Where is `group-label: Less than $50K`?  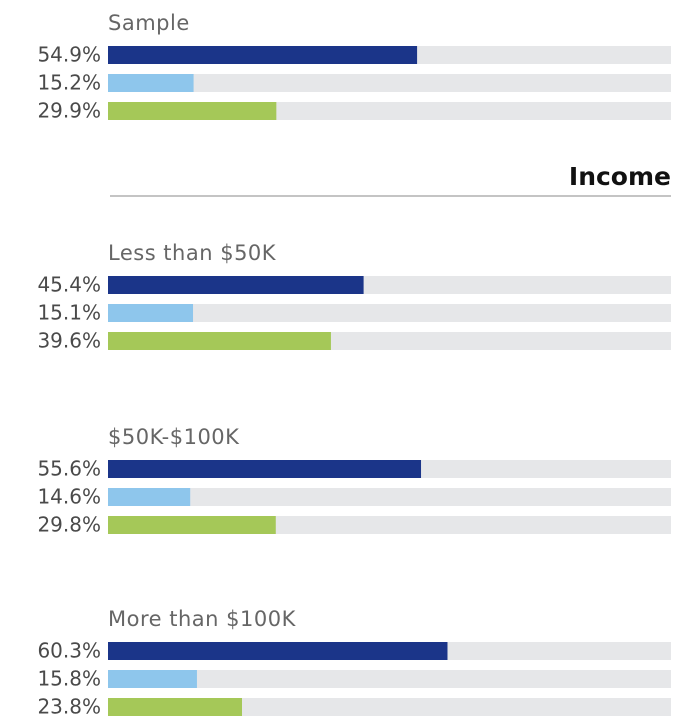 group-label: Less than $50K is located at coordinates (192, 253).